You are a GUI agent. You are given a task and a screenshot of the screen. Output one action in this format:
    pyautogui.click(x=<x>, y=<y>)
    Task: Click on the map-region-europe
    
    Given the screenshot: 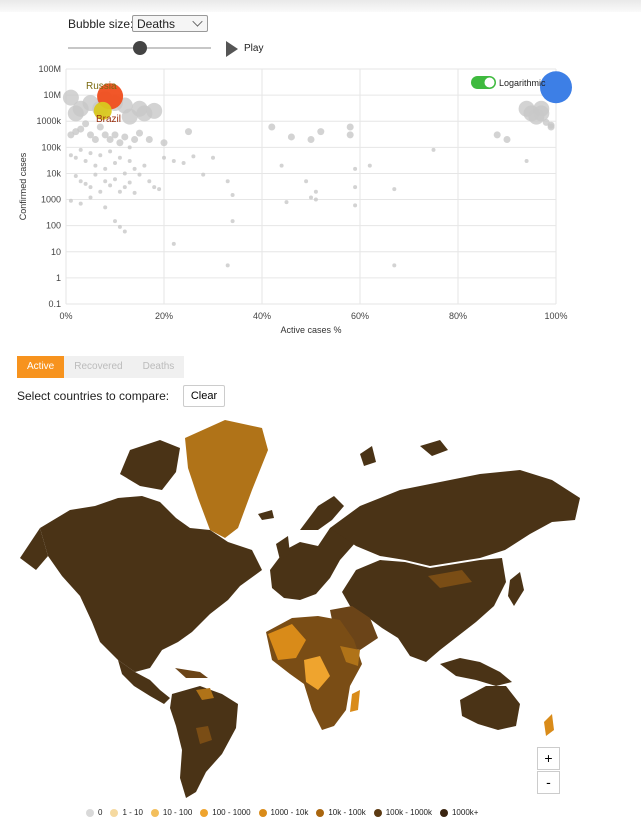 What is the action you would take?
    pyautogui.click(x=313, y=561)
    